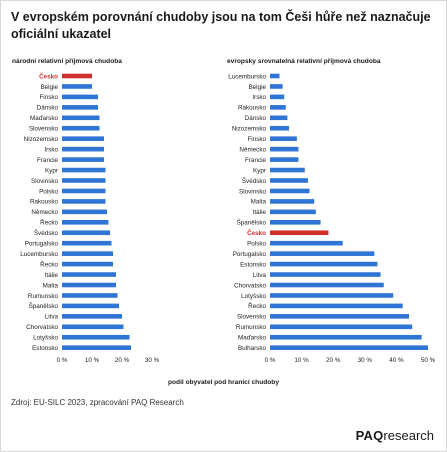 Image resolution: width=447 pixels, height=452 pixels. What do you see at coordinates (252, 348) in the screenshot?
I see `right-category-label: Bulharsko` at bounding box center [252, 348].